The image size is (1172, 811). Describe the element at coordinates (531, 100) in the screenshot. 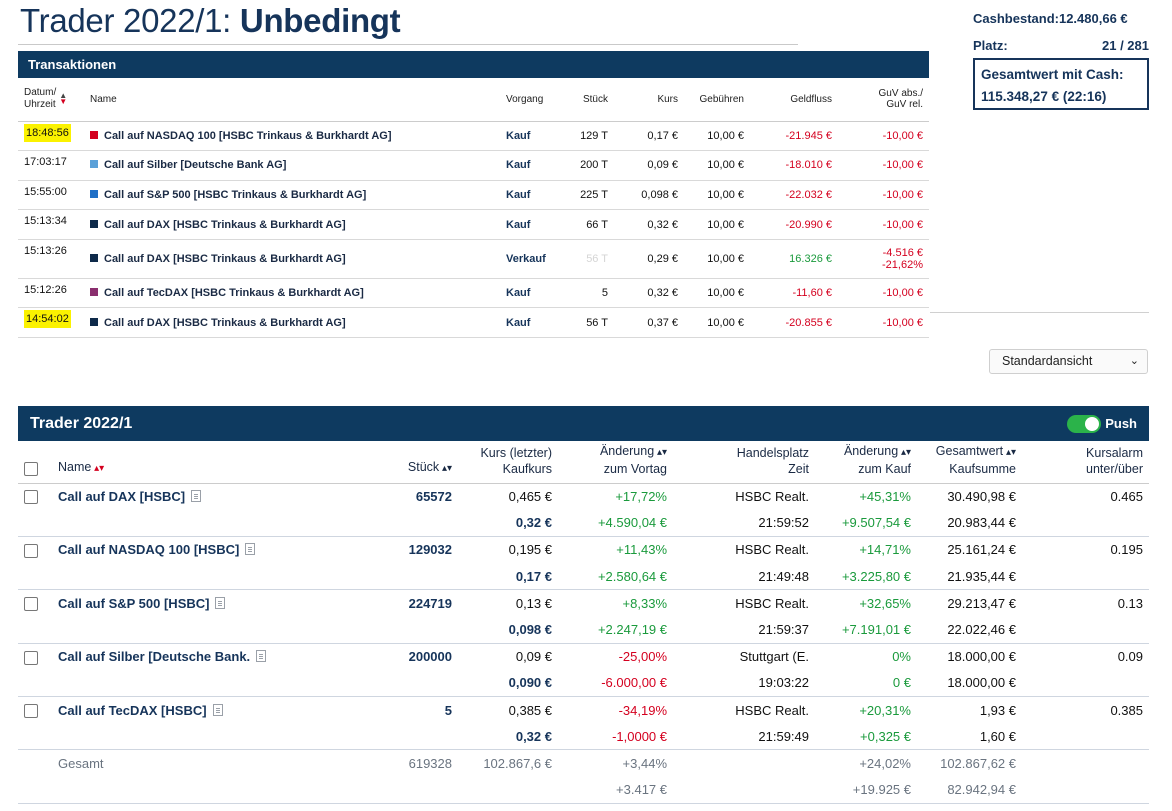

I see `column-vorgang: Vorgang` at that location.